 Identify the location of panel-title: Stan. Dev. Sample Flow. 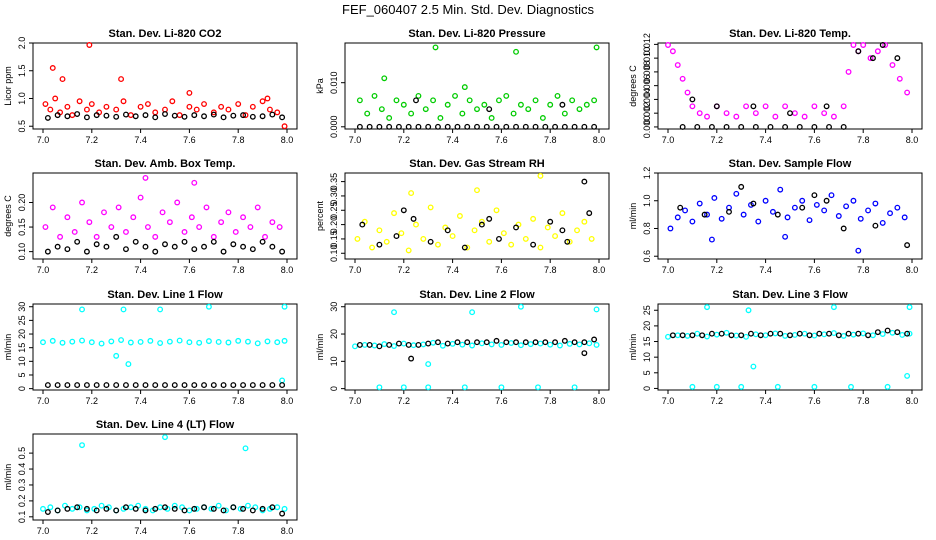
(790, 164).